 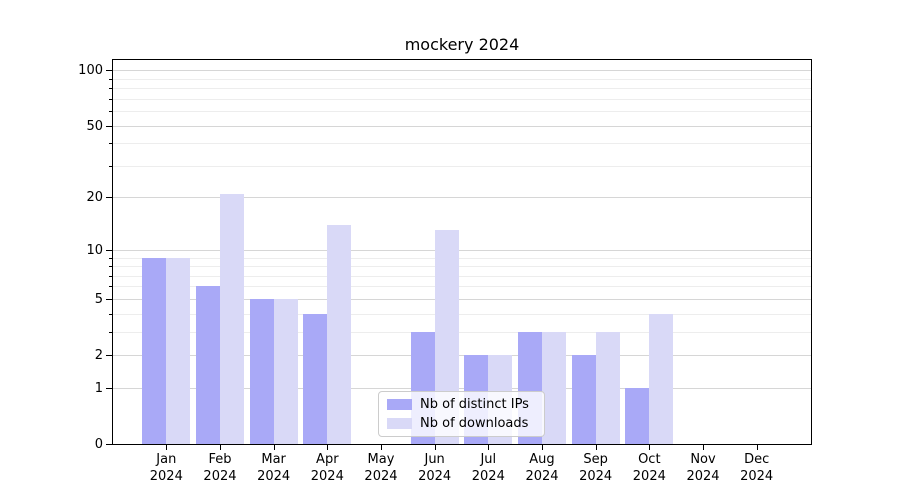 I want to click on x-tick-mar, so click(x=274, y=447).